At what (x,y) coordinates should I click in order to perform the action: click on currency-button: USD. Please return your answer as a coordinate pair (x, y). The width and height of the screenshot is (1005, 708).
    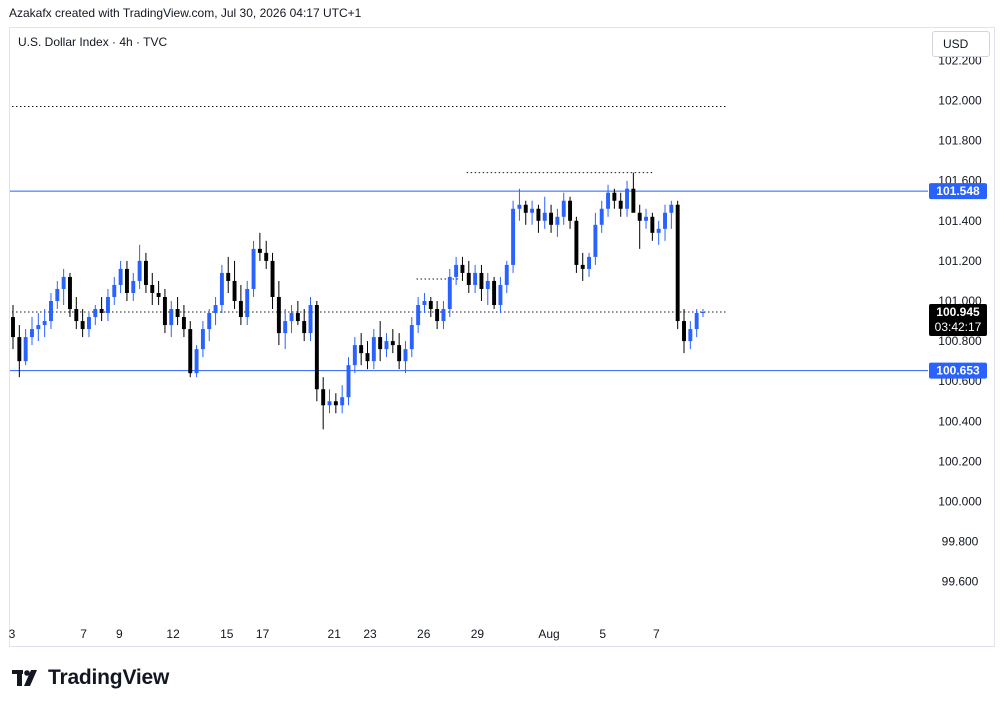
    Looking at the image, I should click on (961, 44).